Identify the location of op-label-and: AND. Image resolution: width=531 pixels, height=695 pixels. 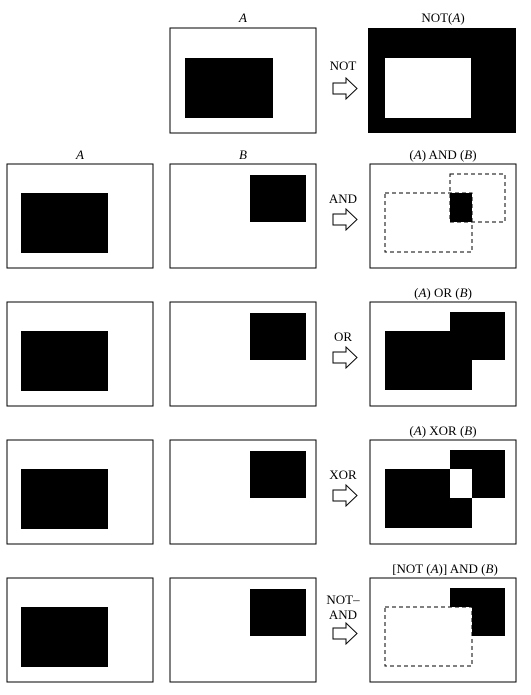
(343, 198).